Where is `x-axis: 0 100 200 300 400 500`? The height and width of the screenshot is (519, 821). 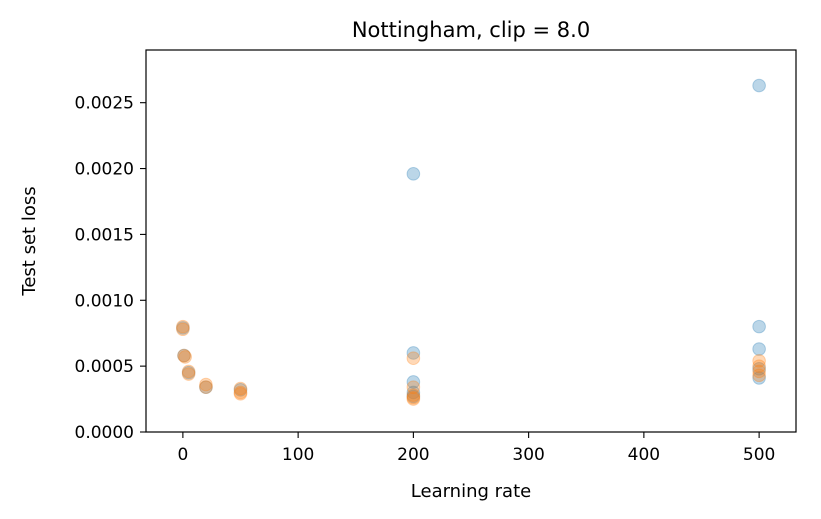 x-axis: 0 100 200 300 400 500 is located at coordinates (476, 448).